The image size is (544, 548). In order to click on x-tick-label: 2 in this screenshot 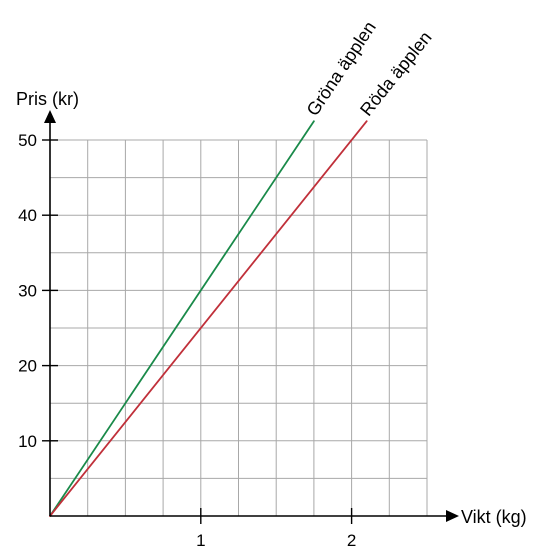, I will do `click(351, 539)`.